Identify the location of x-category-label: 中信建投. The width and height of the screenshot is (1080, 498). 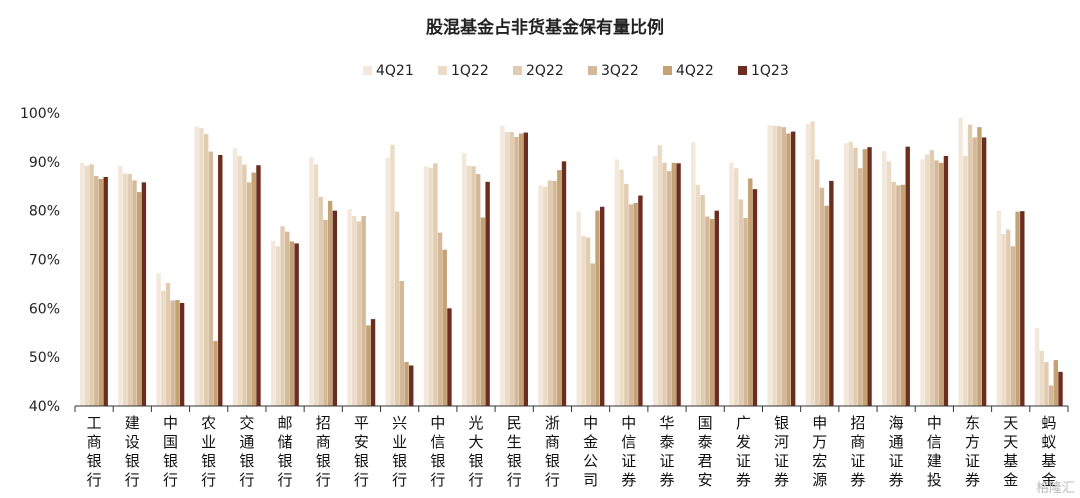
(934, 451).